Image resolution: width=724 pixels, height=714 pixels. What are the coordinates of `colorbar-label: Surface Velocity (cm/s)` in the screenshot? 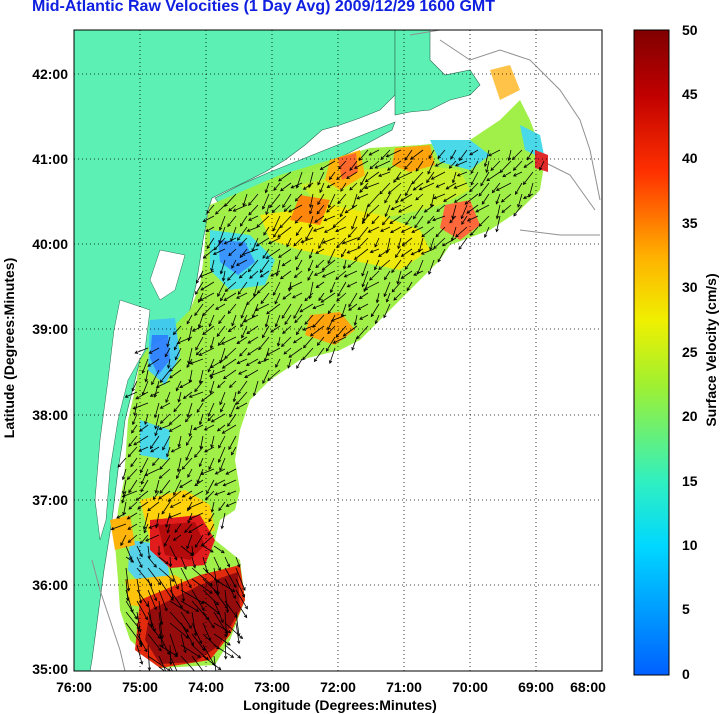 It's located at (711, 349).